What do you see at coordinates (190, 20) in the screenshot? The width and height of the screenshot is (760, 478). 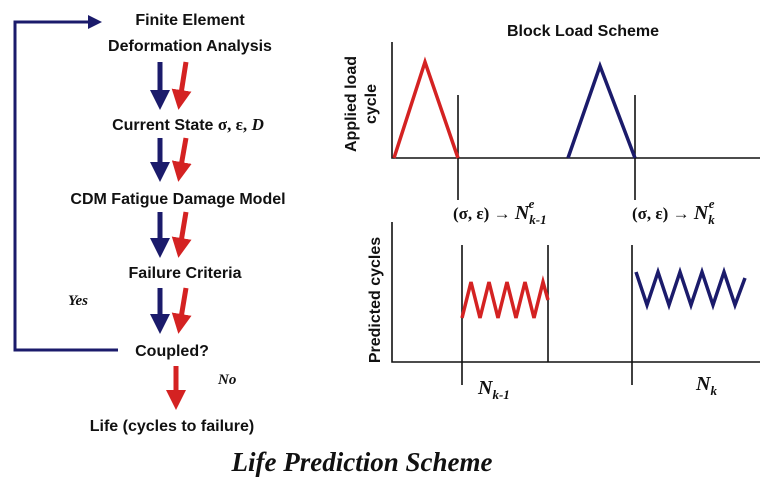 I see `node-label: Finite Element` at bounding box center [190, 20].